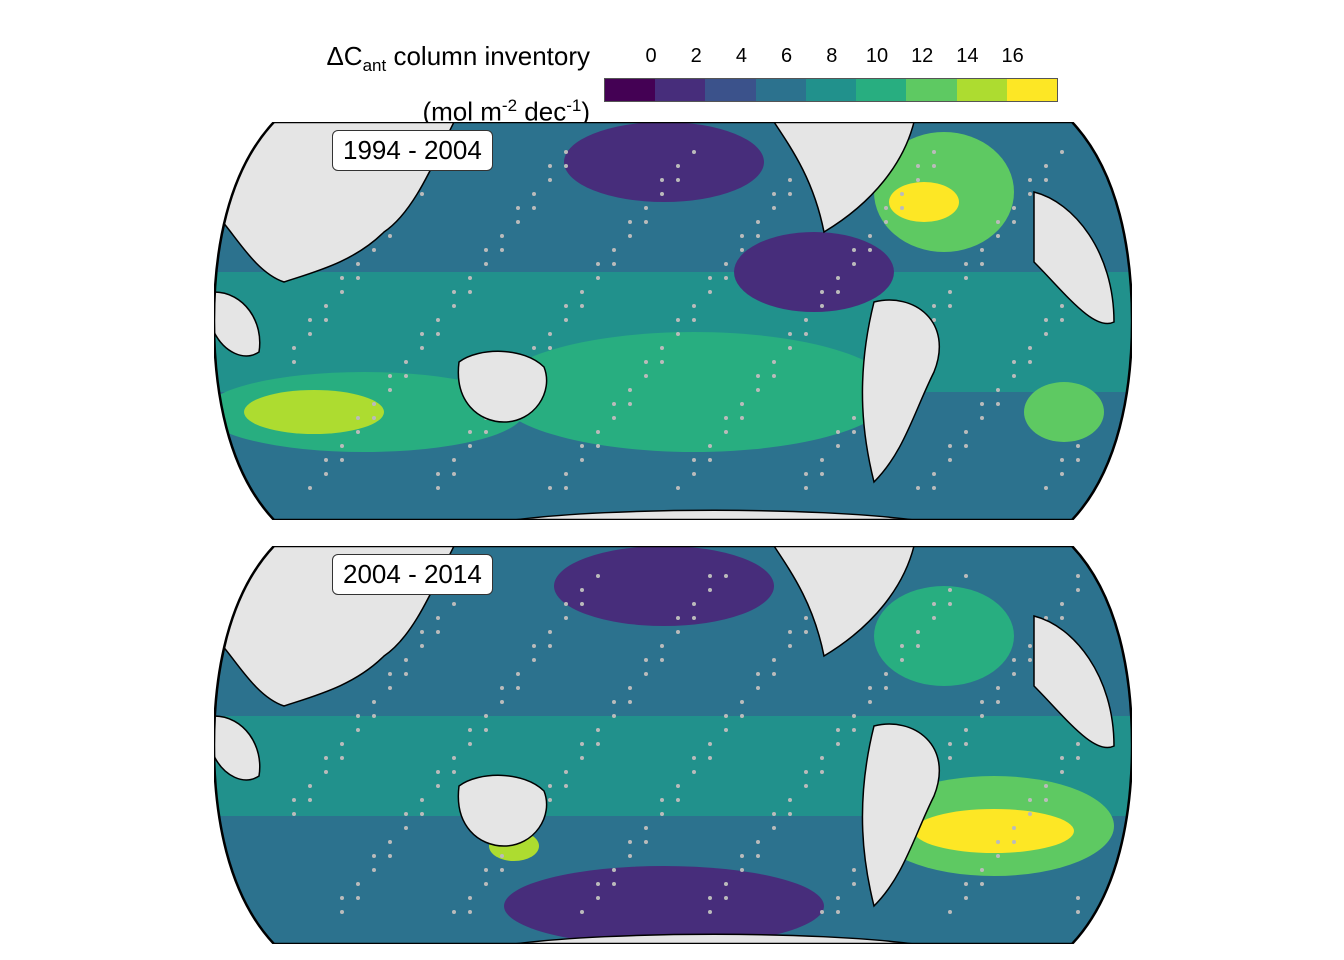  Describe the element at coordinates (664, 905) in the screenshot. I see `ocean-band` at that location.